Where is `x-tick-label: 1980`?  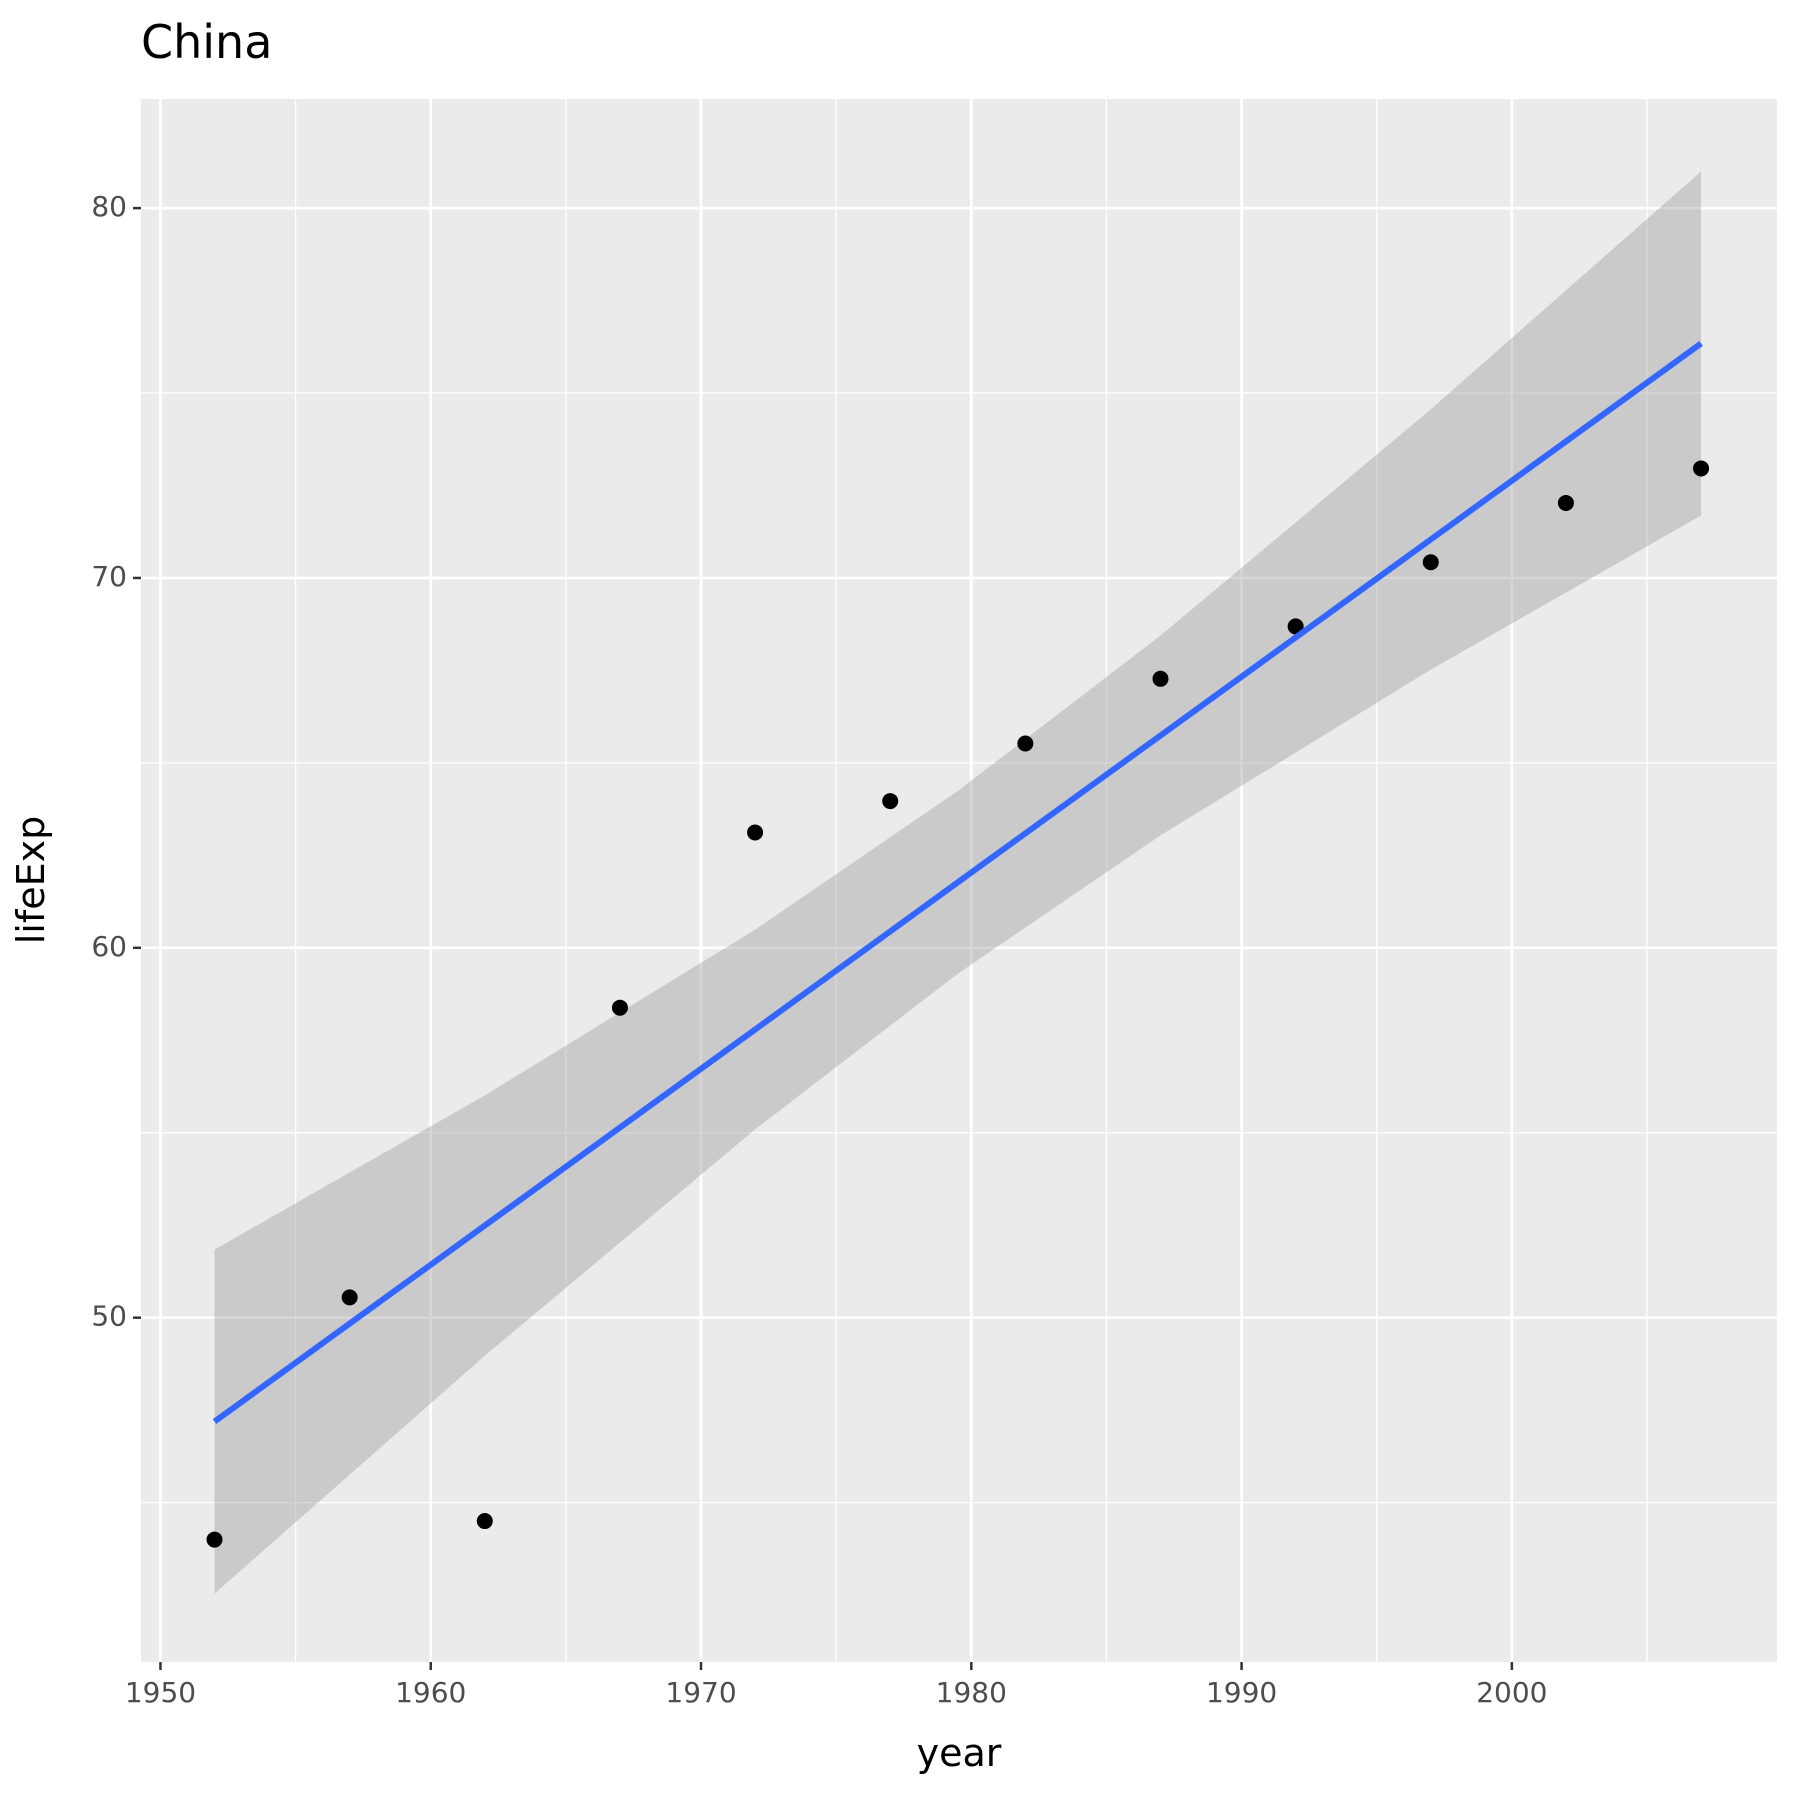 x-tick-label: 1980 is located at coordinates (971, 1692).